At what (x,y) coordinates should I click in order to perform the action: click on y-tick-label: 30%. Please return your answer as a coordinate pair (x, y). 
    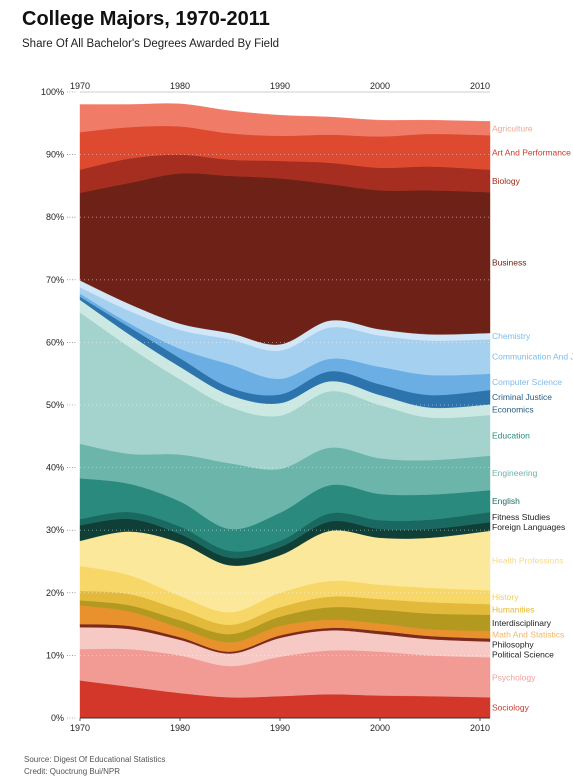
    Looking at the image, I should click on (55, 530).